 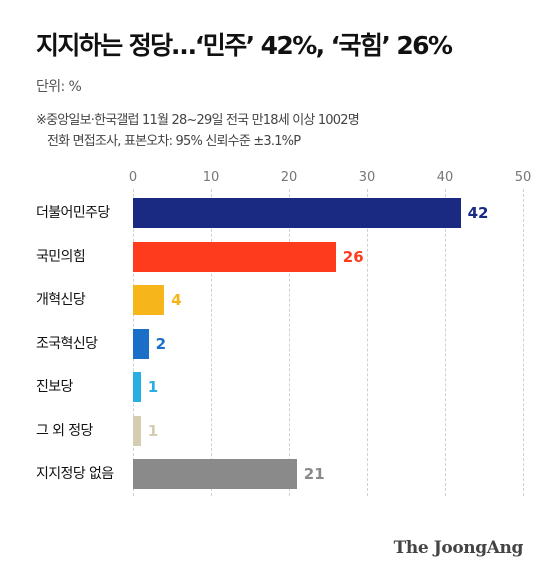 What do you see at coordinates (176, 300) in the screenshot?
I see `value-label: 4` at bounding box center [176, 300].